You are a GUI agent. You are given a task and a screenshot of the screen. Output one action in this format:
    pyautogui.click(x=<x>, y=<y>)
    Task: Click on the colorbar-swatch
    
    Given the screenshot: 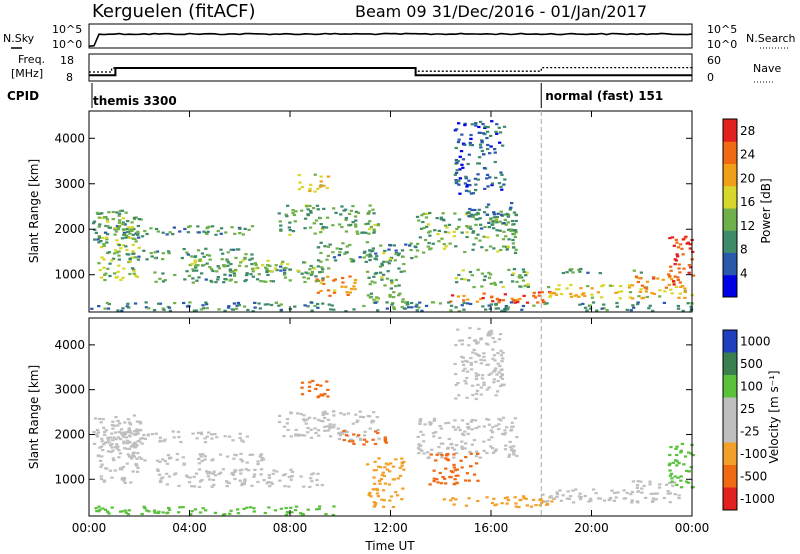 What is the action you would take?
    pyautogui.click(x=730, y=219)
    